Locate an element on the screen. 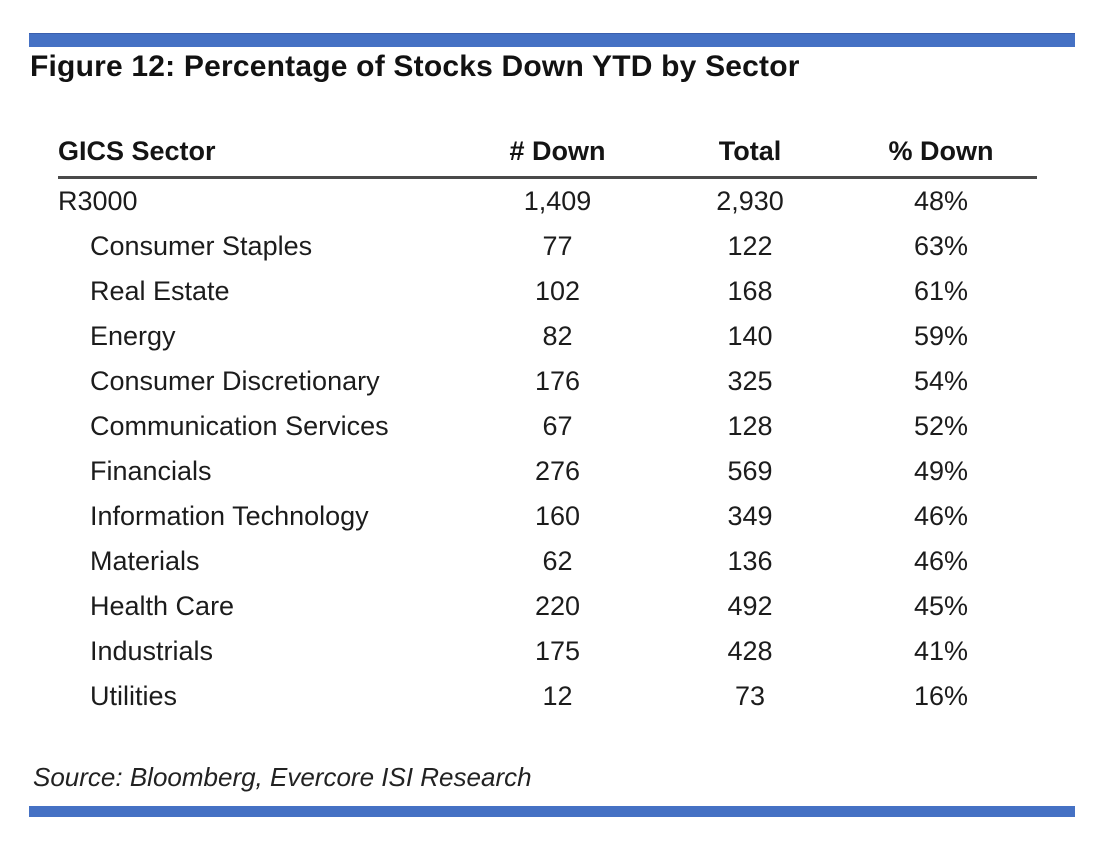 The height and width of the screenshot is (853, 1097). table-row: Consumer Discretionary 176 325 54% is located at coordinates (547, 381).